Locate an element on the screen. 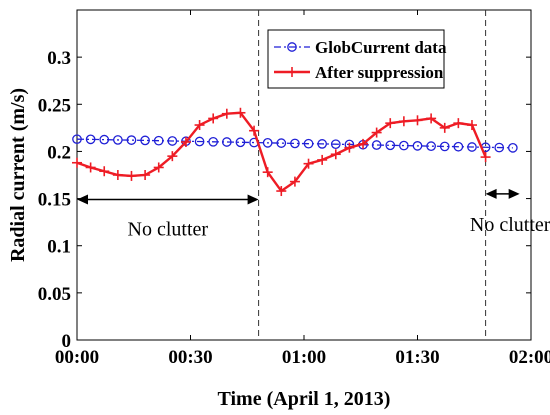  legend-label-after-suppression: After suppression is located at coordinates (379, 72).